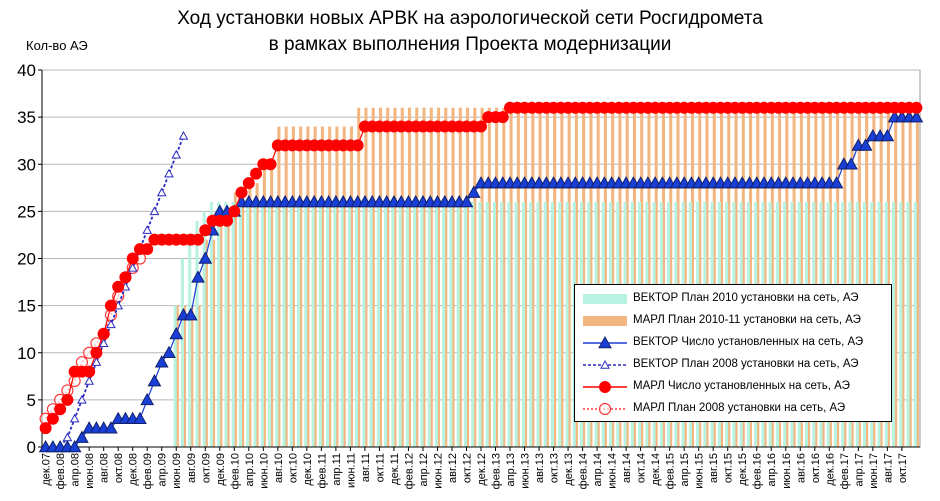 The image size is (940, 501). What do you see at coordinates (308, 469) in the screenshot?
I see `x-tick-label: дек.10` at bounding box center [308, 469].